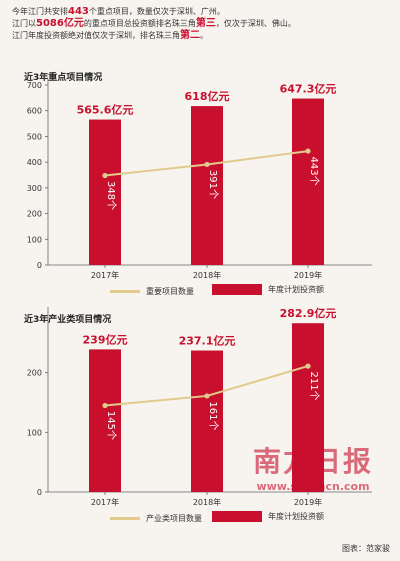  I want to click on bar-value-label: 239亿元, so click(105, 339).